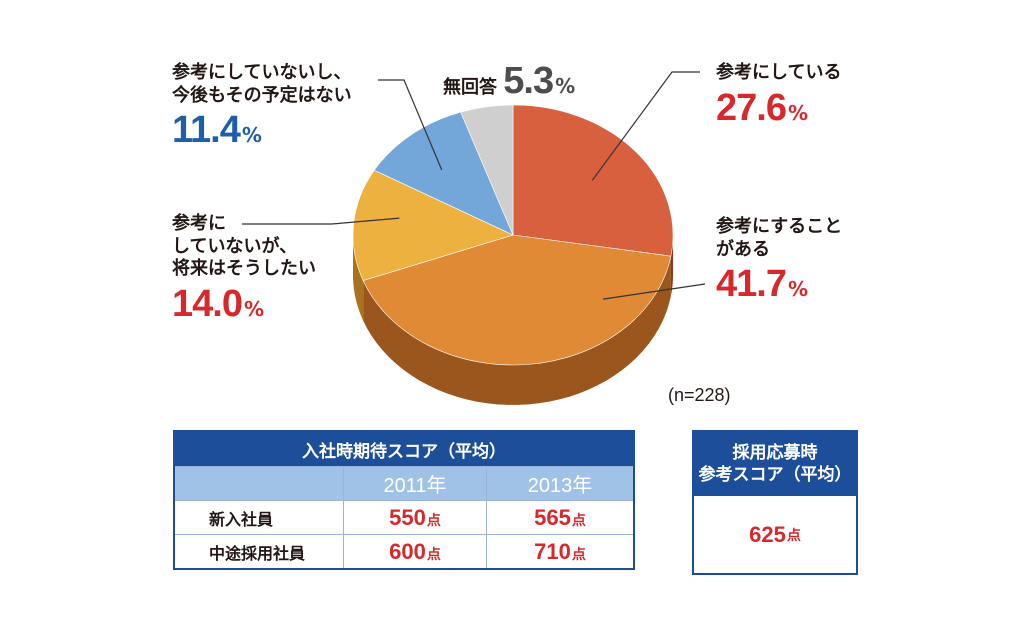 This screenshot has width=1024, height=630. What do you see at coordinates (798, 112) in the screenshot?
I see `slice-0-percent: %` at bounding box center [798, 112].